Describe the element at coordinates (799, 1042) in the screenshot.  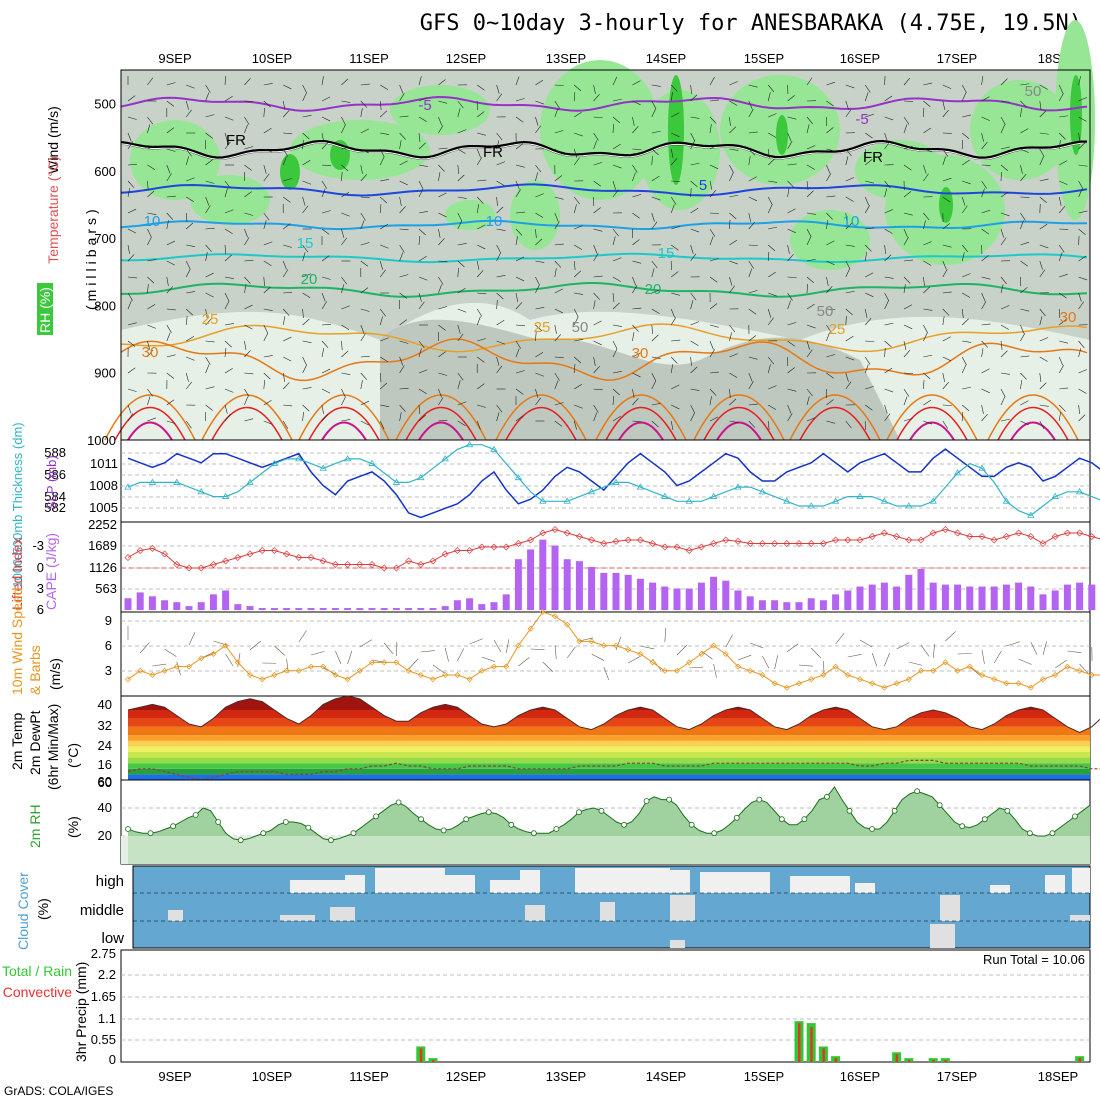
I see `precip-convective-bar` at that location.